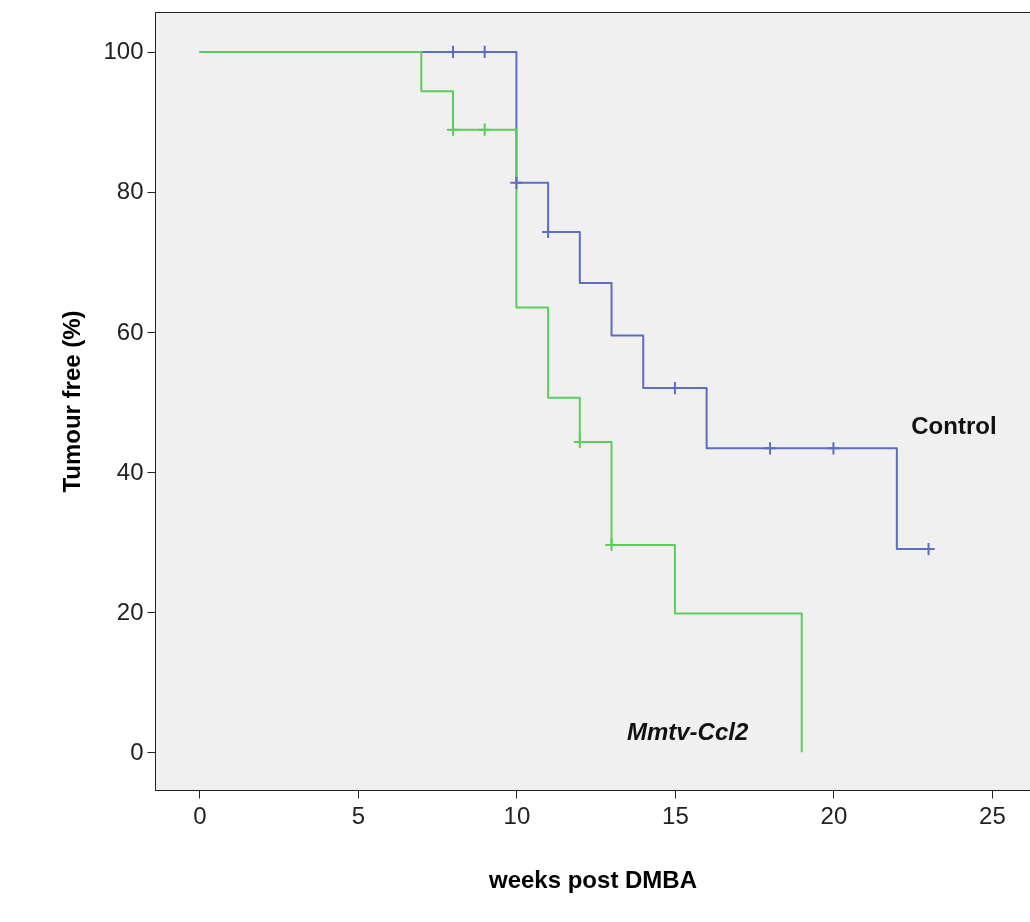  I want to click on y-tick-label: 100, so click(123, 51).